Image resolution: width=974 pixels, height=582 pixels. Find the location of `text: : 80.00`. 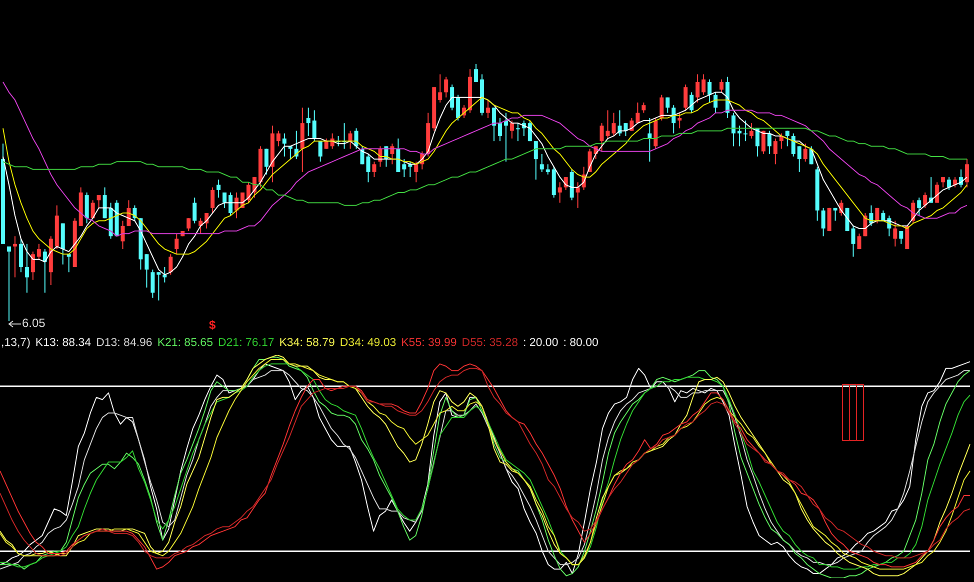

text: : 80.00 is located at coordinates (580, 343).